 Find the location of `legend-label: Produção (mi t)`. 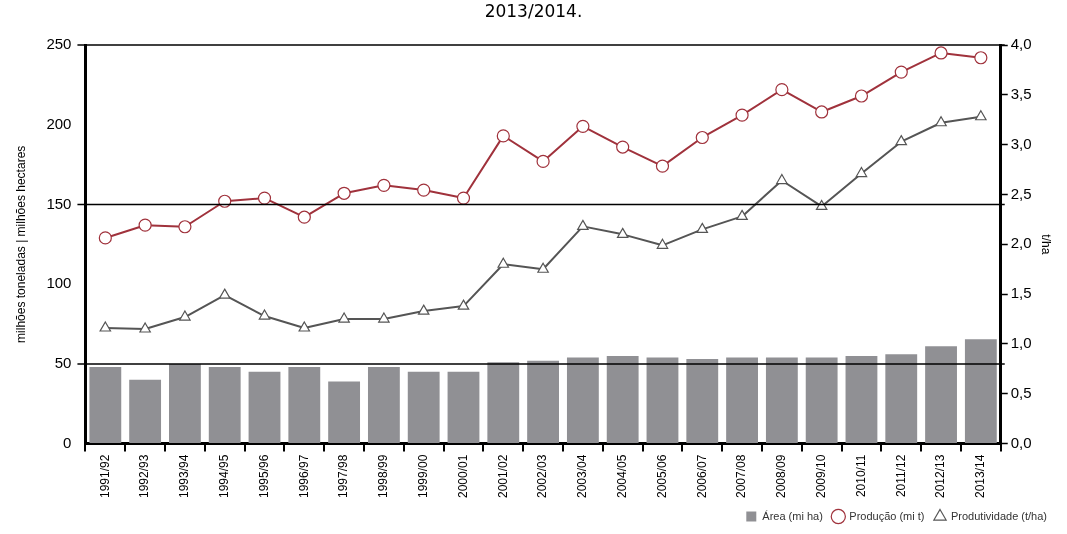

legend-label: Produção (mi t) is located at coordinates (887, 515).